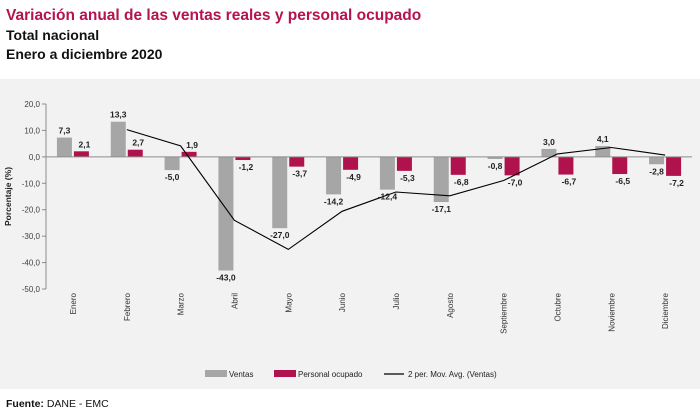 This screenshot has width=700, height=420. I want to click on legend-label-personal-ocupado: Personal ocupado, so click(330, 374).